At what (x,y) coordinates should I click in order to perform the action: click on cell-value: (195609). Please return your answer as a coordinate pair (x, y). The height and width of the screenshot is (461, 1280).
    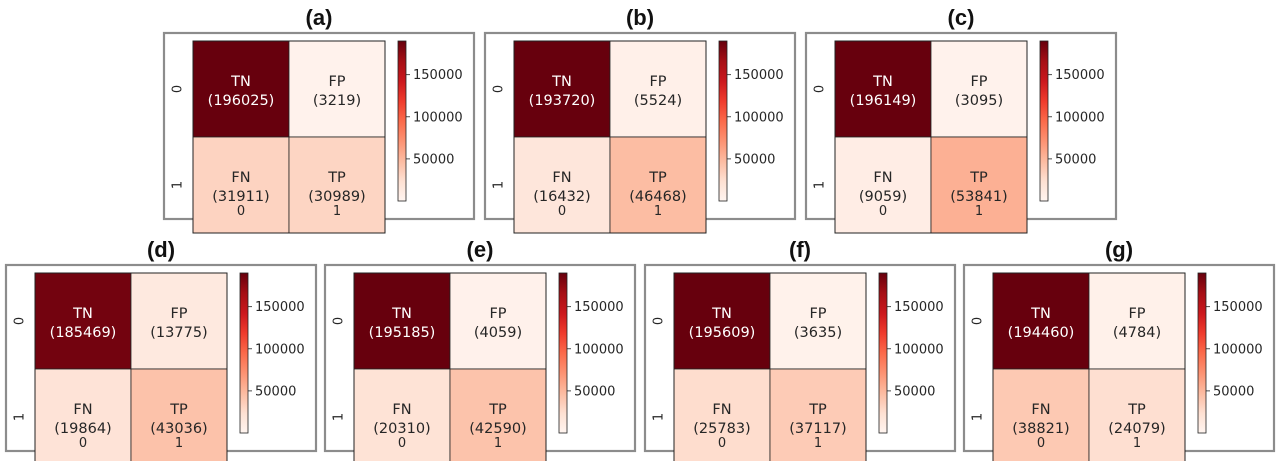
    Looking at the image, I should click on (722, 333).